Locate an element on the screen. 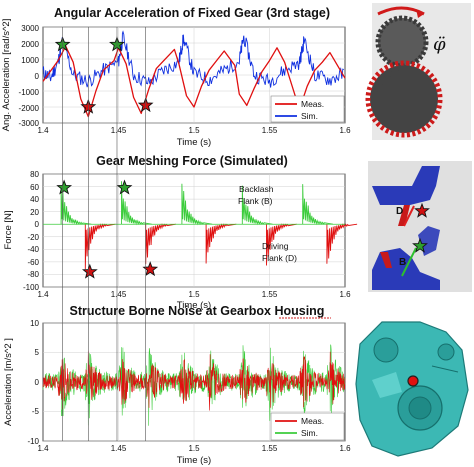 Image resolution: width=474 pixels, height=467 pixels. chart-2-y-tick: 40 is located at coordinates (34, 199).